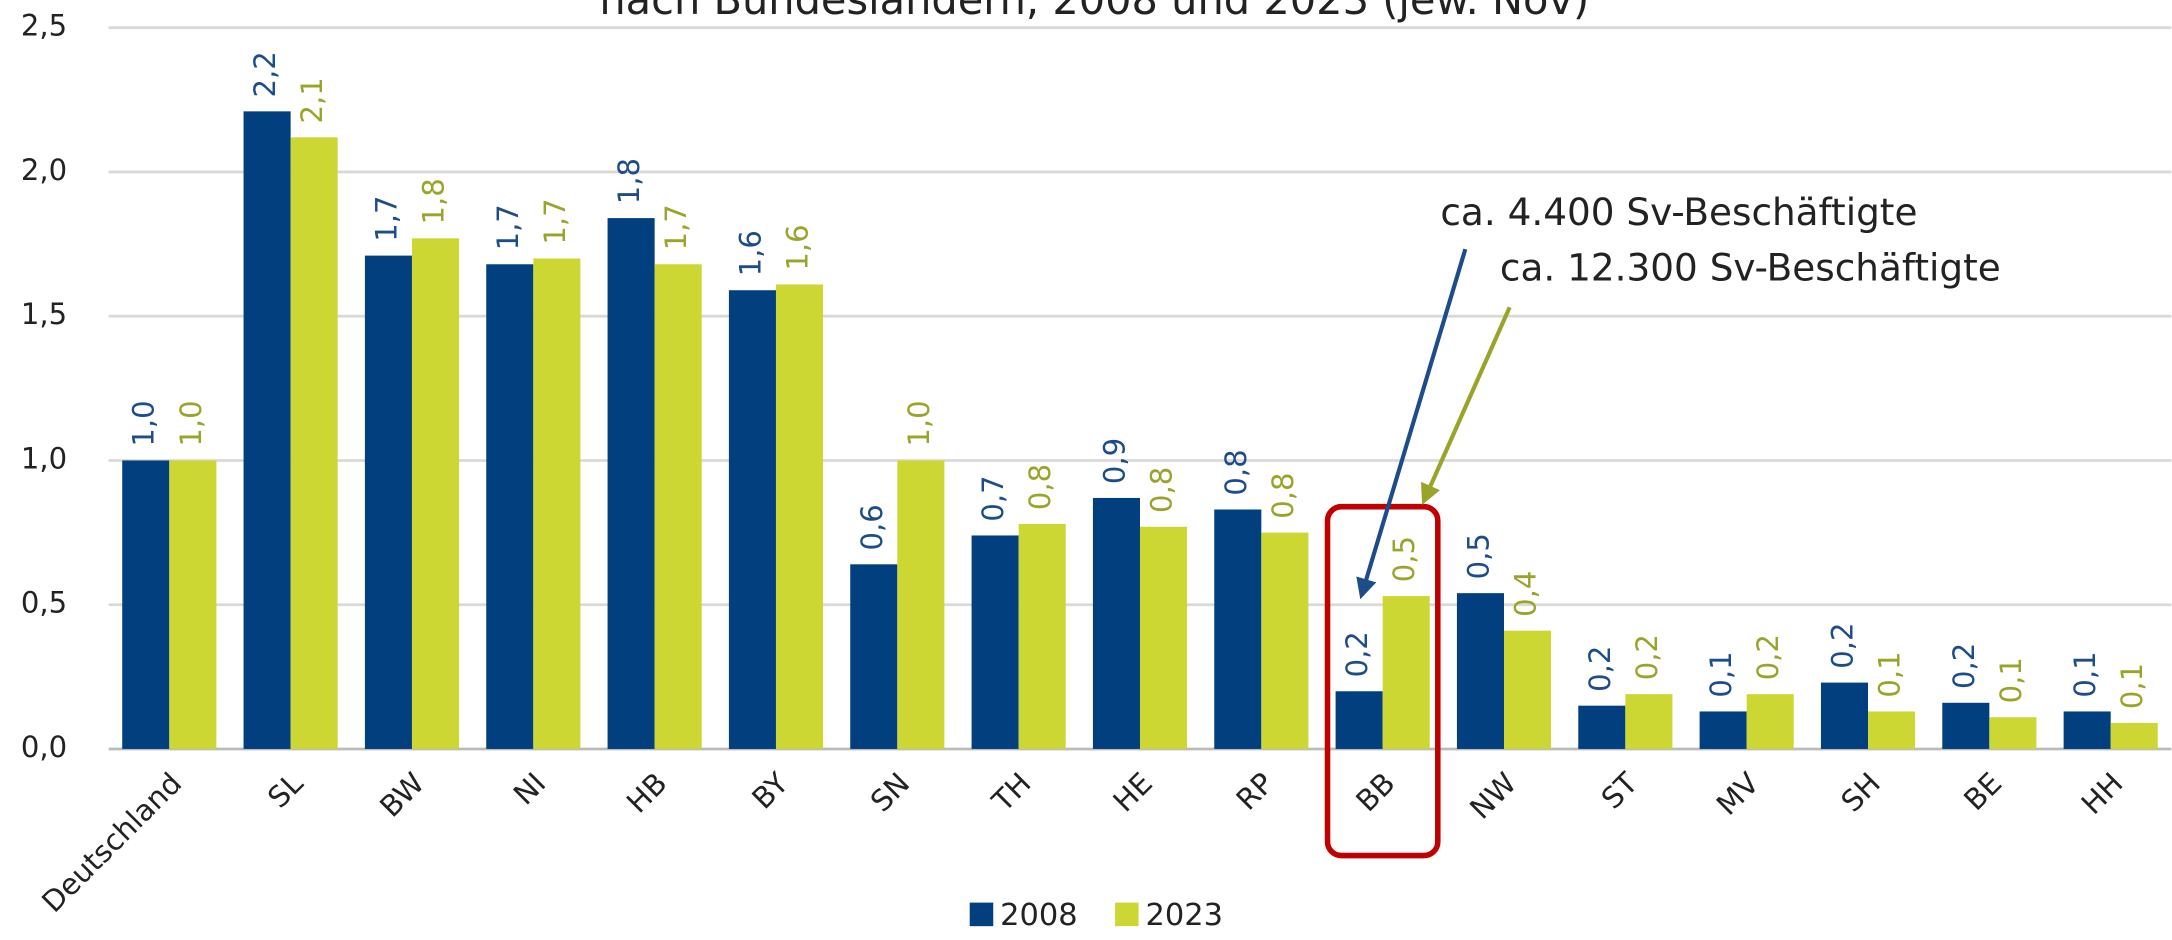  I want to click on x-tick-label: BE, so click(1982, 791).